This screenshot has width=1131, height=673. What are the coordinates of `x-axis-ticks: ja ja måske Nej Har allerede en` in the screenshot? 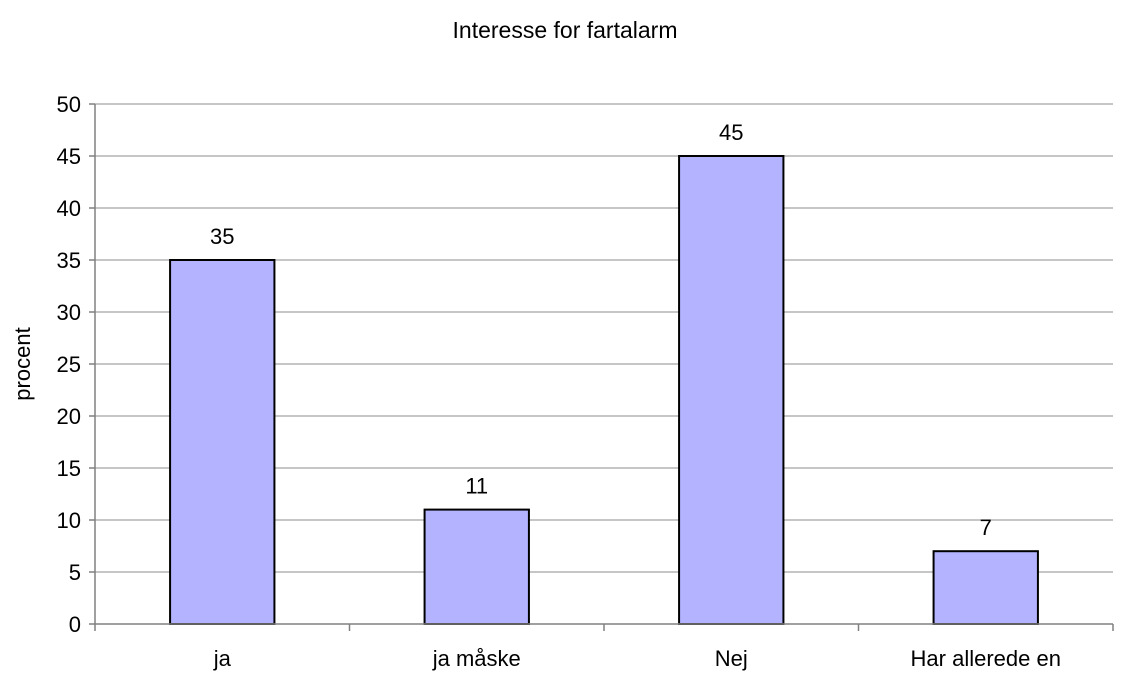 It's located at (604, 647).